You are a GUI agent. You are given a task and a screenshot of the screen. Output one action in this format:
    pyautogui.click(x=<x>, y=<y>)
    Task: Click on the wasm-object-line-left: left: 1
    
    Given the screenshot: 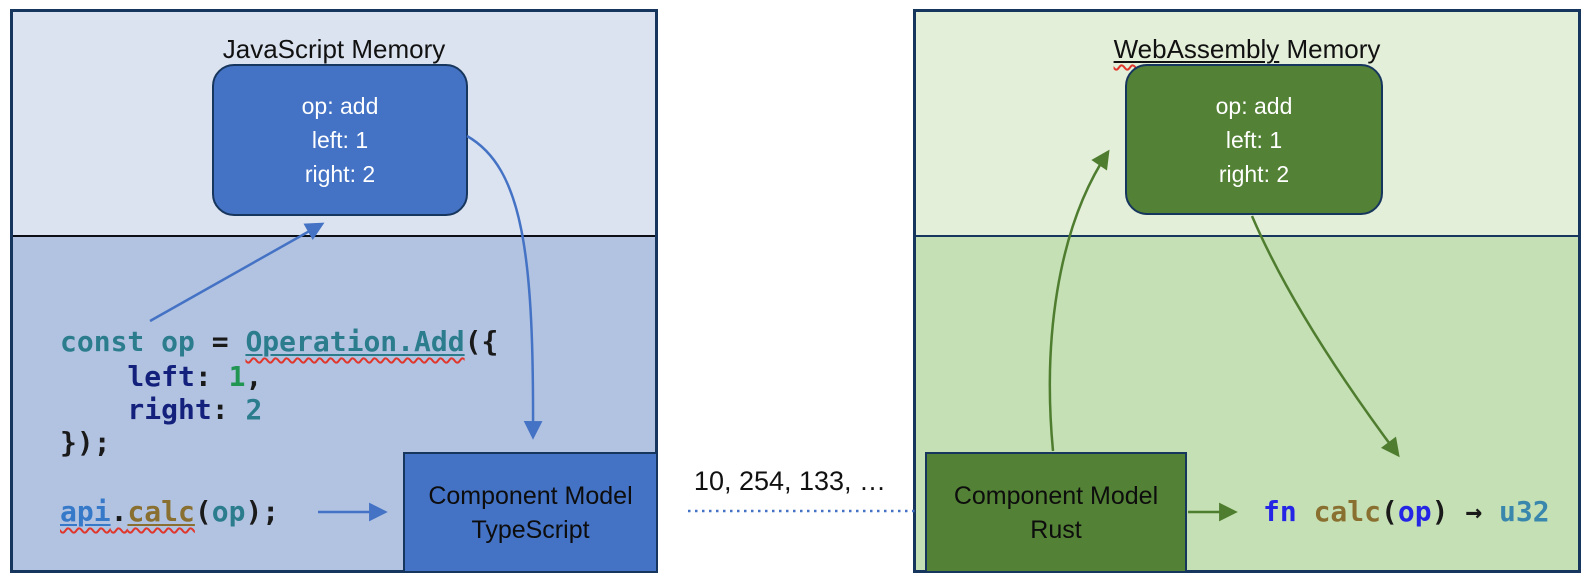 What is the action you would take?
    pyautogui.click(x=1254, y=139)
    